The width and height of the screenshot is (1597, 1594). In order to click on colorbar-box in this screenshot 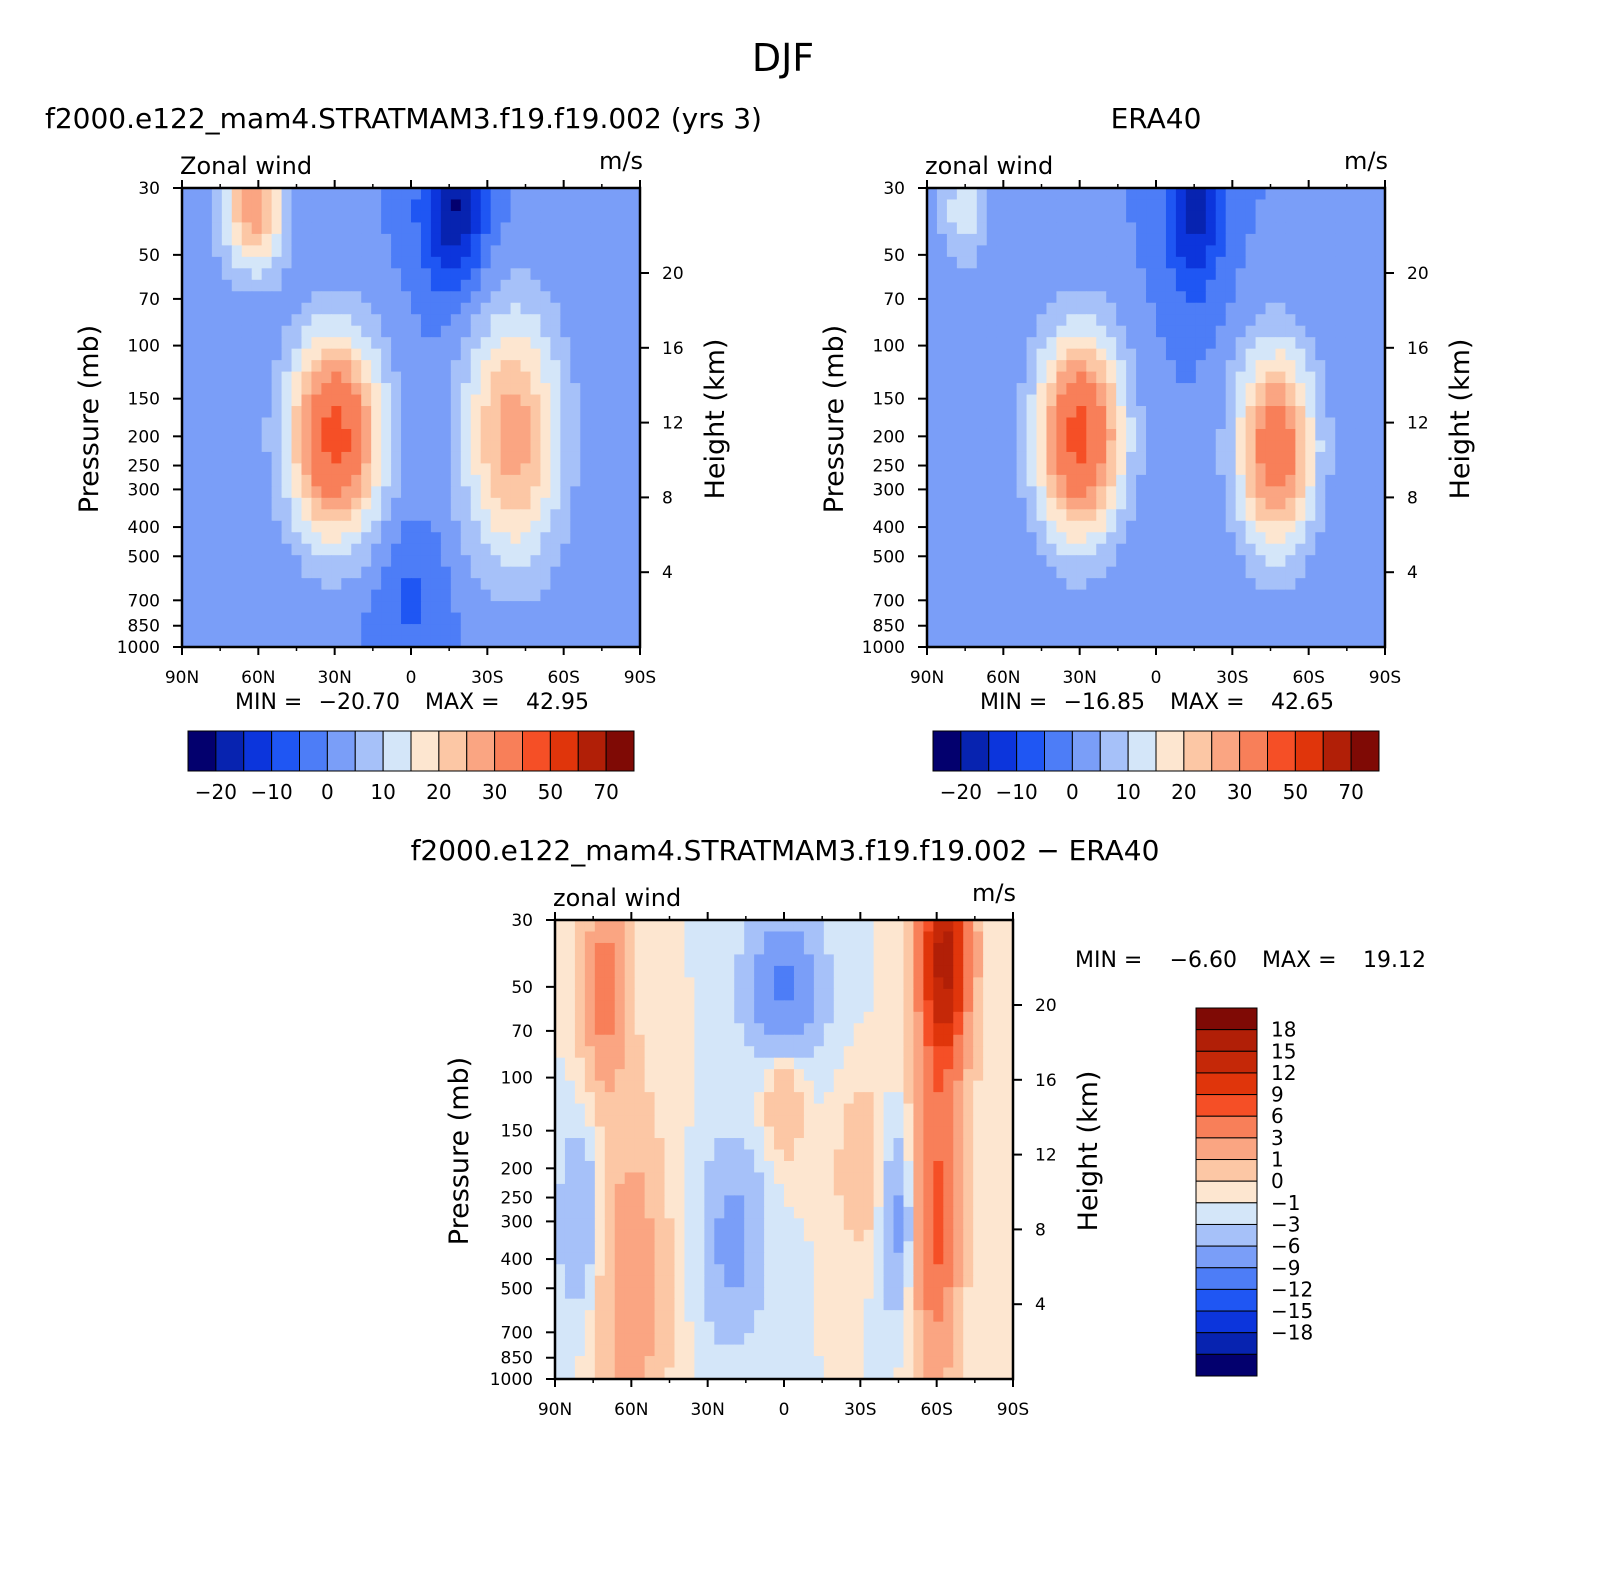, I will do `click(313, 751)`.